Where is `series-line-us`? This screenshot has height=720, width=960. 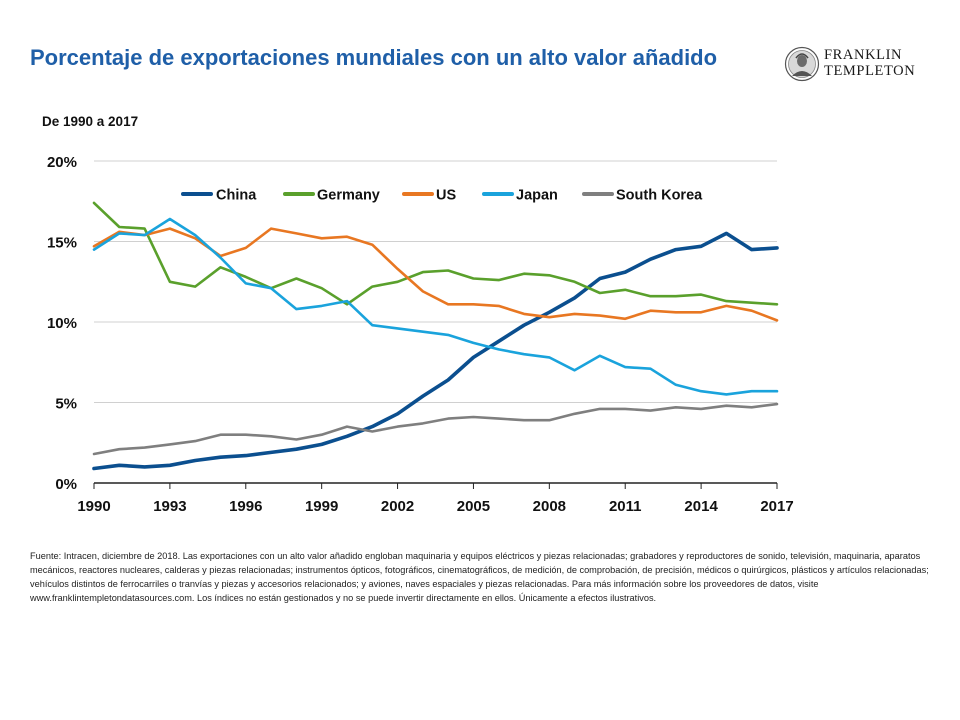
series-line-us is located at coordinates (435, 274).